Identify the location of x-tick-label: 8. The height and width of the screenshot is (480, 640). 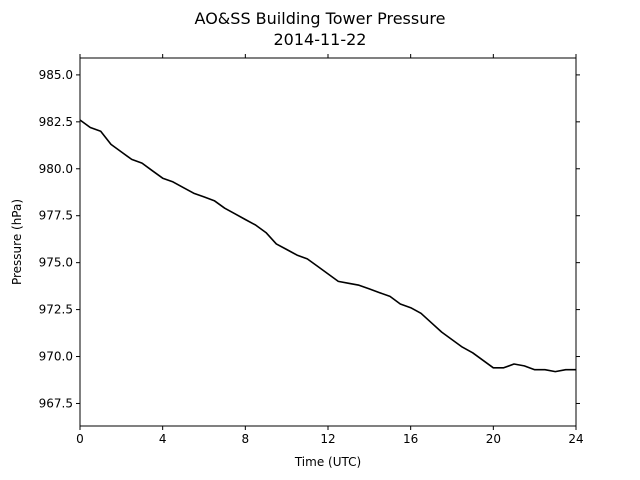
(246, 439).